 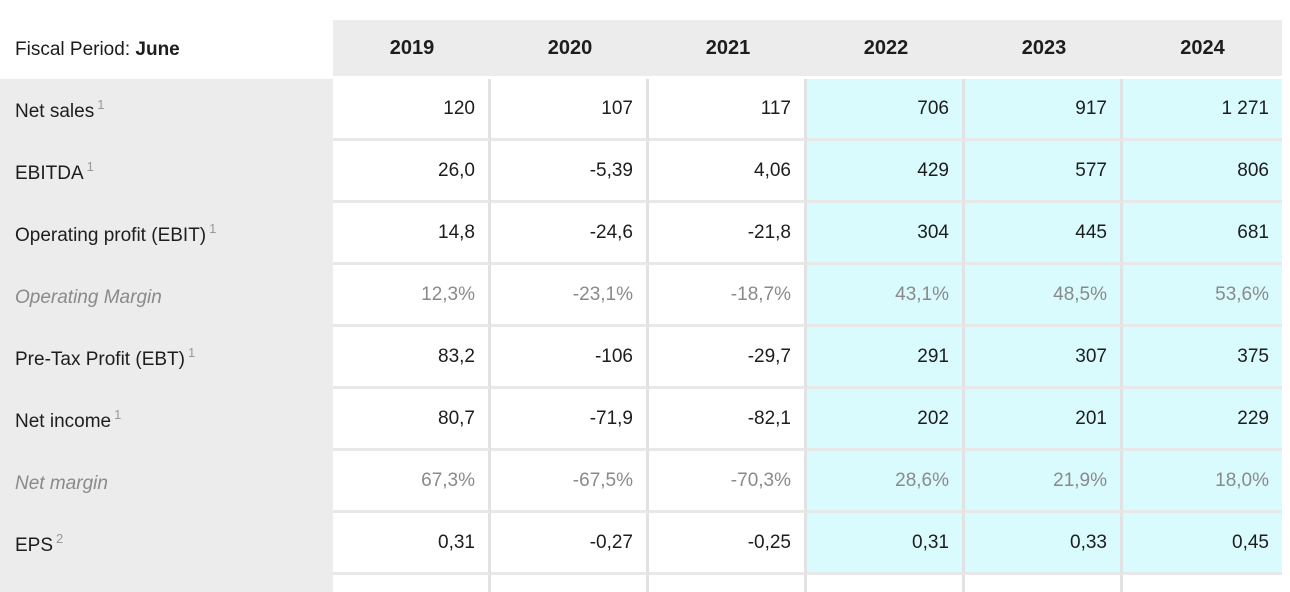 I want to click on row-label: Operating Margin, so click(x=166, y=296).